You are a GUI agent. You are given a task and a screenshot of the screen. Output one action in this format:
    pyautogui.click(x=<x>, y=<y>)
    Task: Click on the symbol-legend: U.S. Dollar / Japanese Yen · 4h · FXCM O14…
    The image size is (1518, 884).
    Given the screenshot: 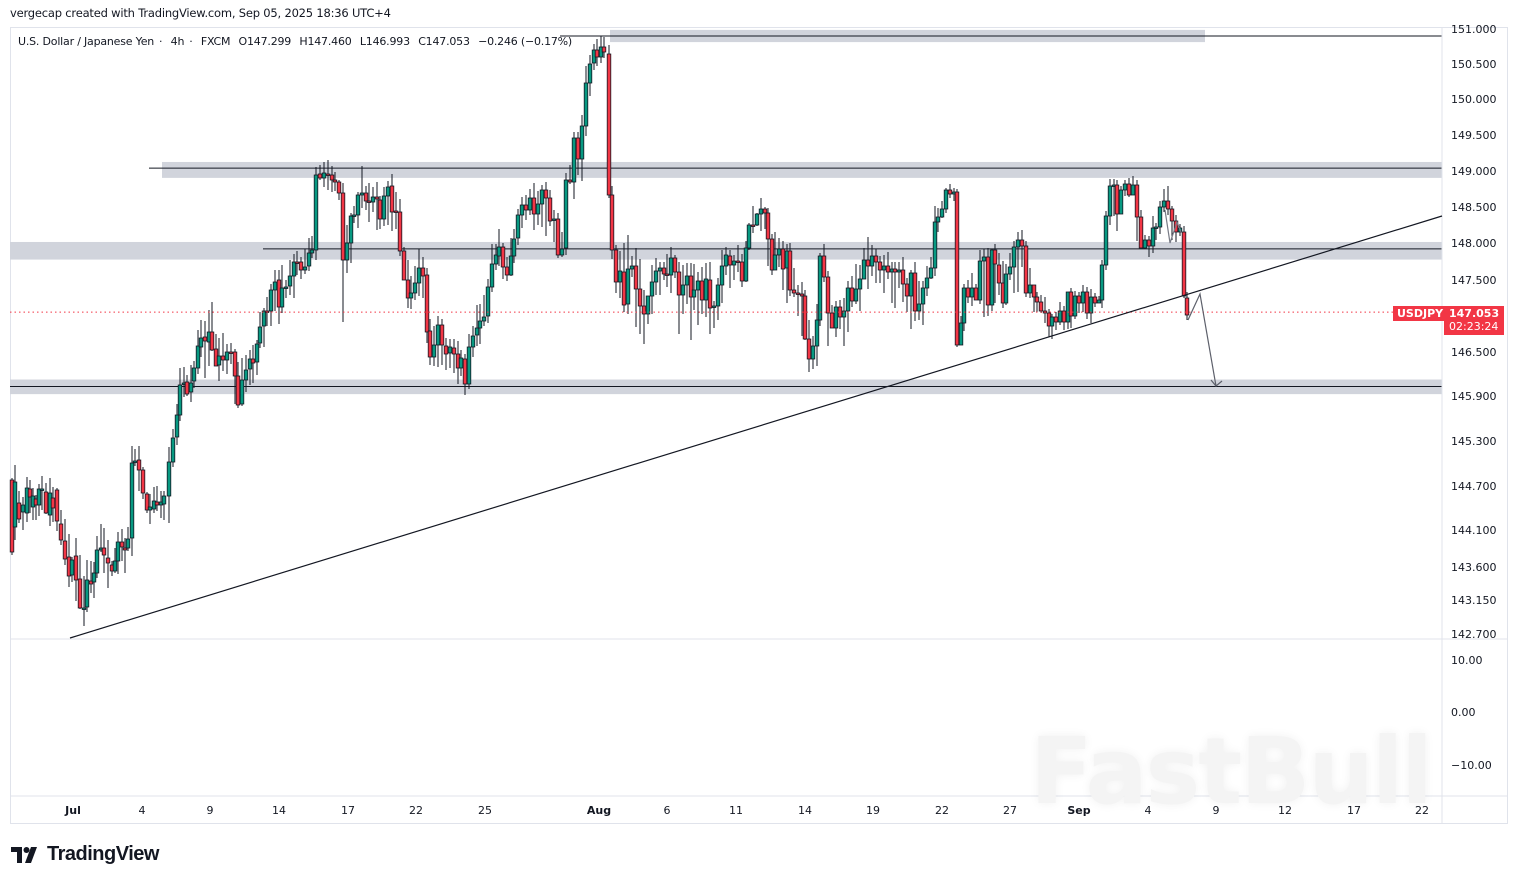 What is the action you would take?
    pyautogui.click(x=295, y=41)
    